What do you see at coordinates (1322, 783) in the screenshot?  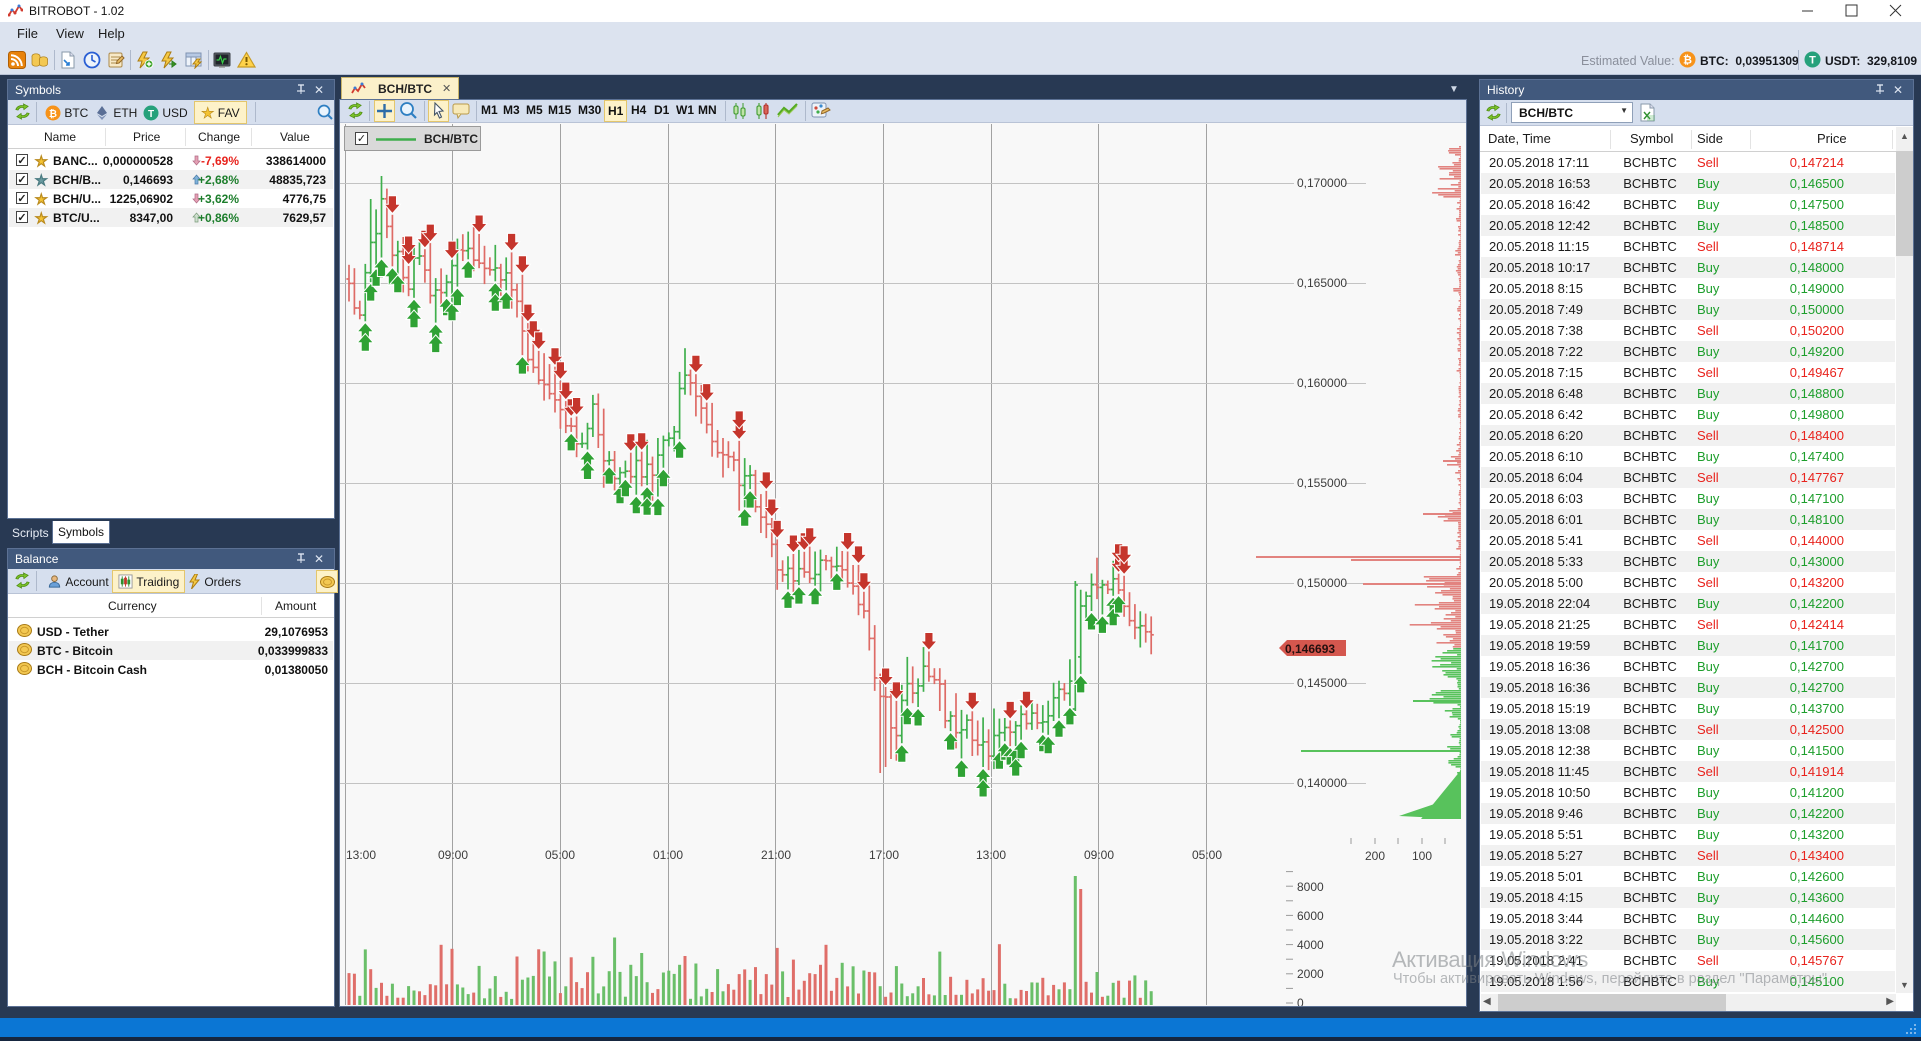 I see `svg-text: 0,140000` at bounding box center [1322, 783].